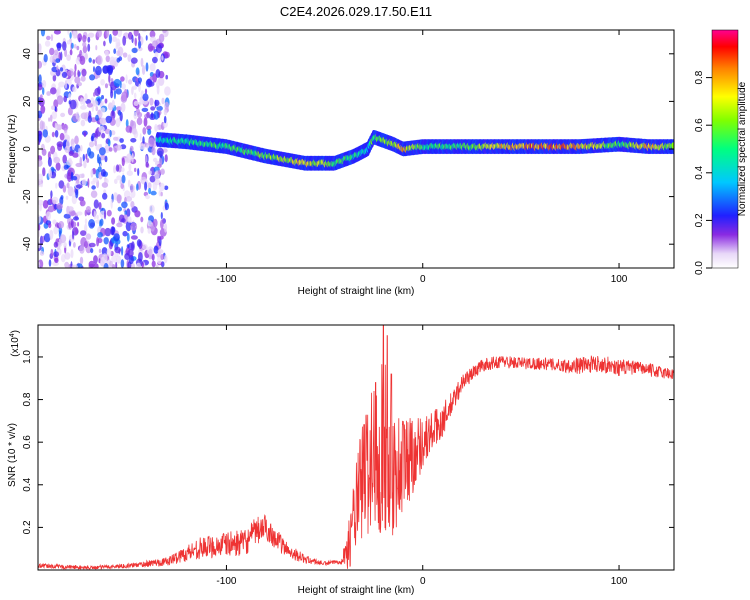 This screenshot has width=750, height=600. I want to click on colorbar-tick-label: 0.8, so click(699, 77).